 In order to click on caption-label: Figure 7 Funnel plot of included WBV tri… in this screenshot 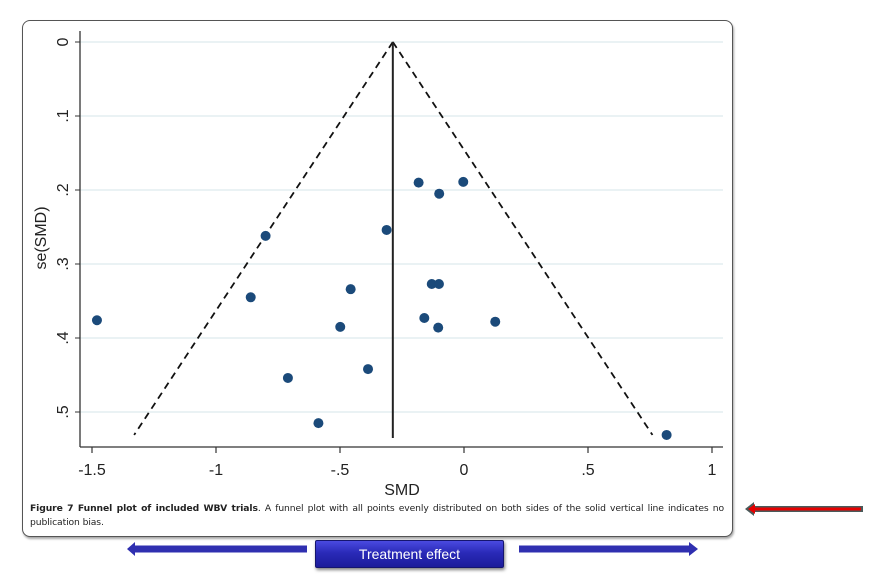, I will do `click(144, 508)`.